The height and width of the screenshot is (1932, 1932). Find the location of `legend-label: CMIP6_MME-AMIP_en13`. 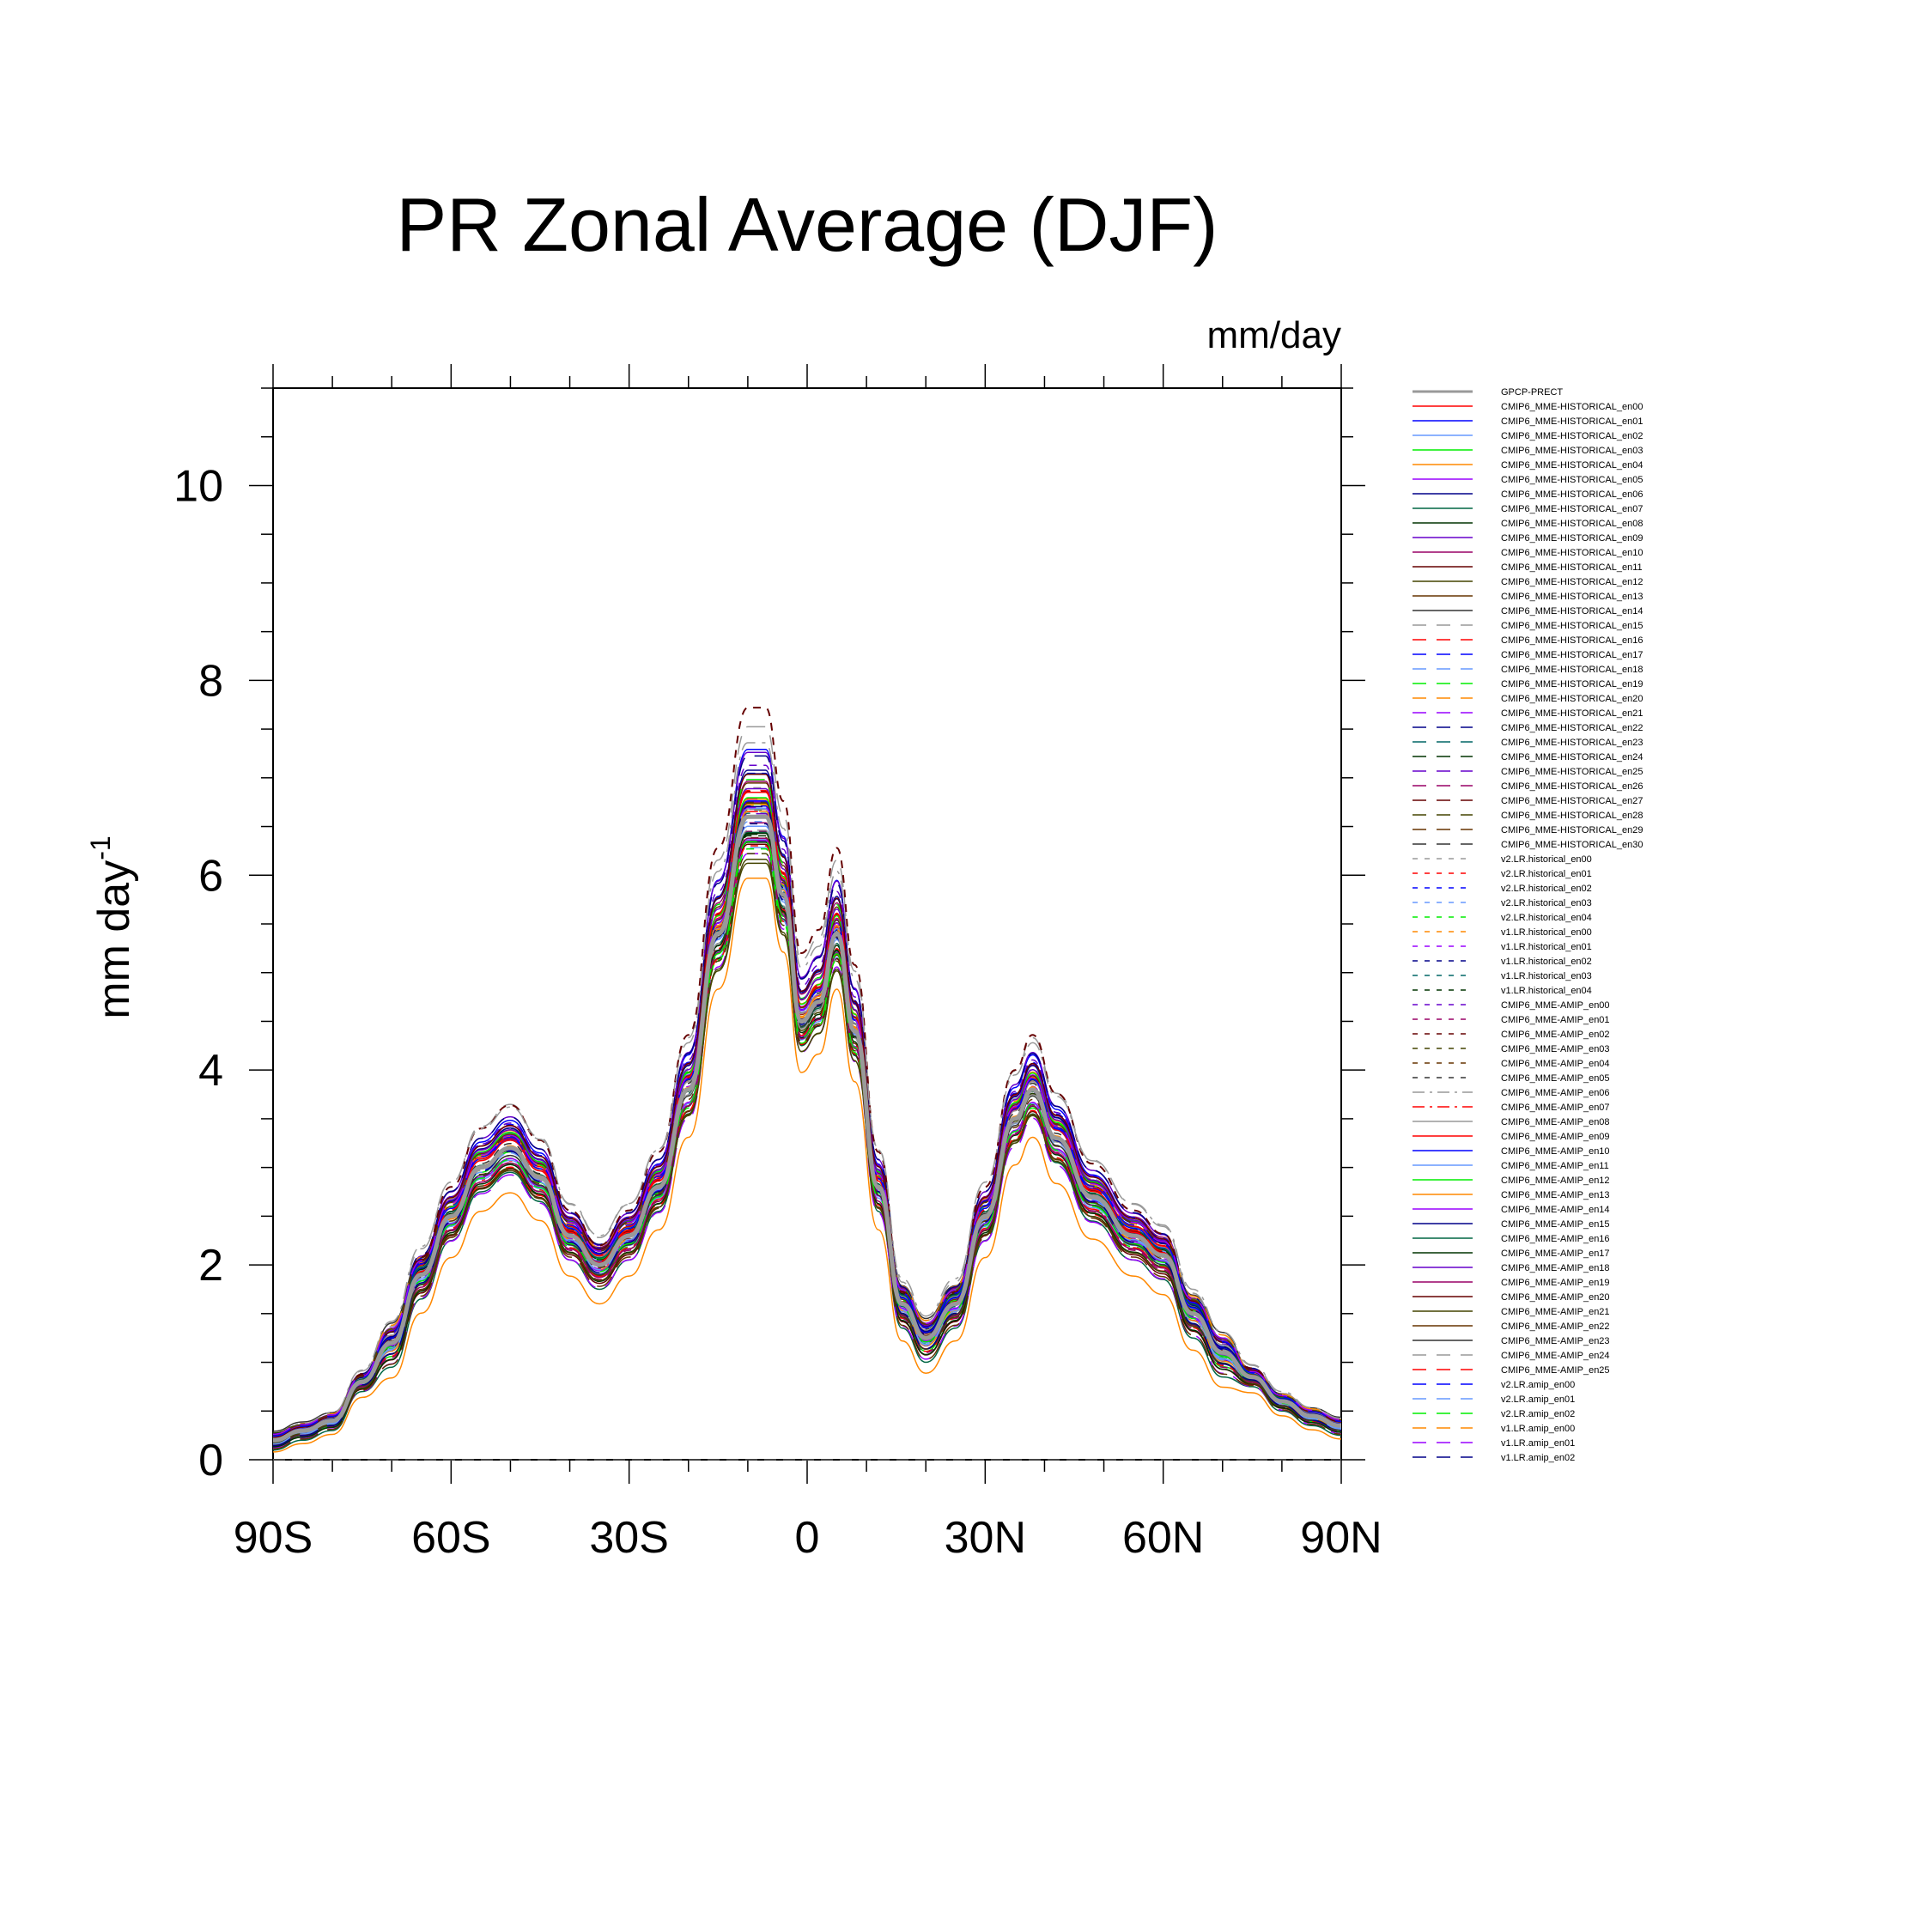

legend-label: CMIP6_MME-AMIP_en13 is located at coordinates (1555, 1195).